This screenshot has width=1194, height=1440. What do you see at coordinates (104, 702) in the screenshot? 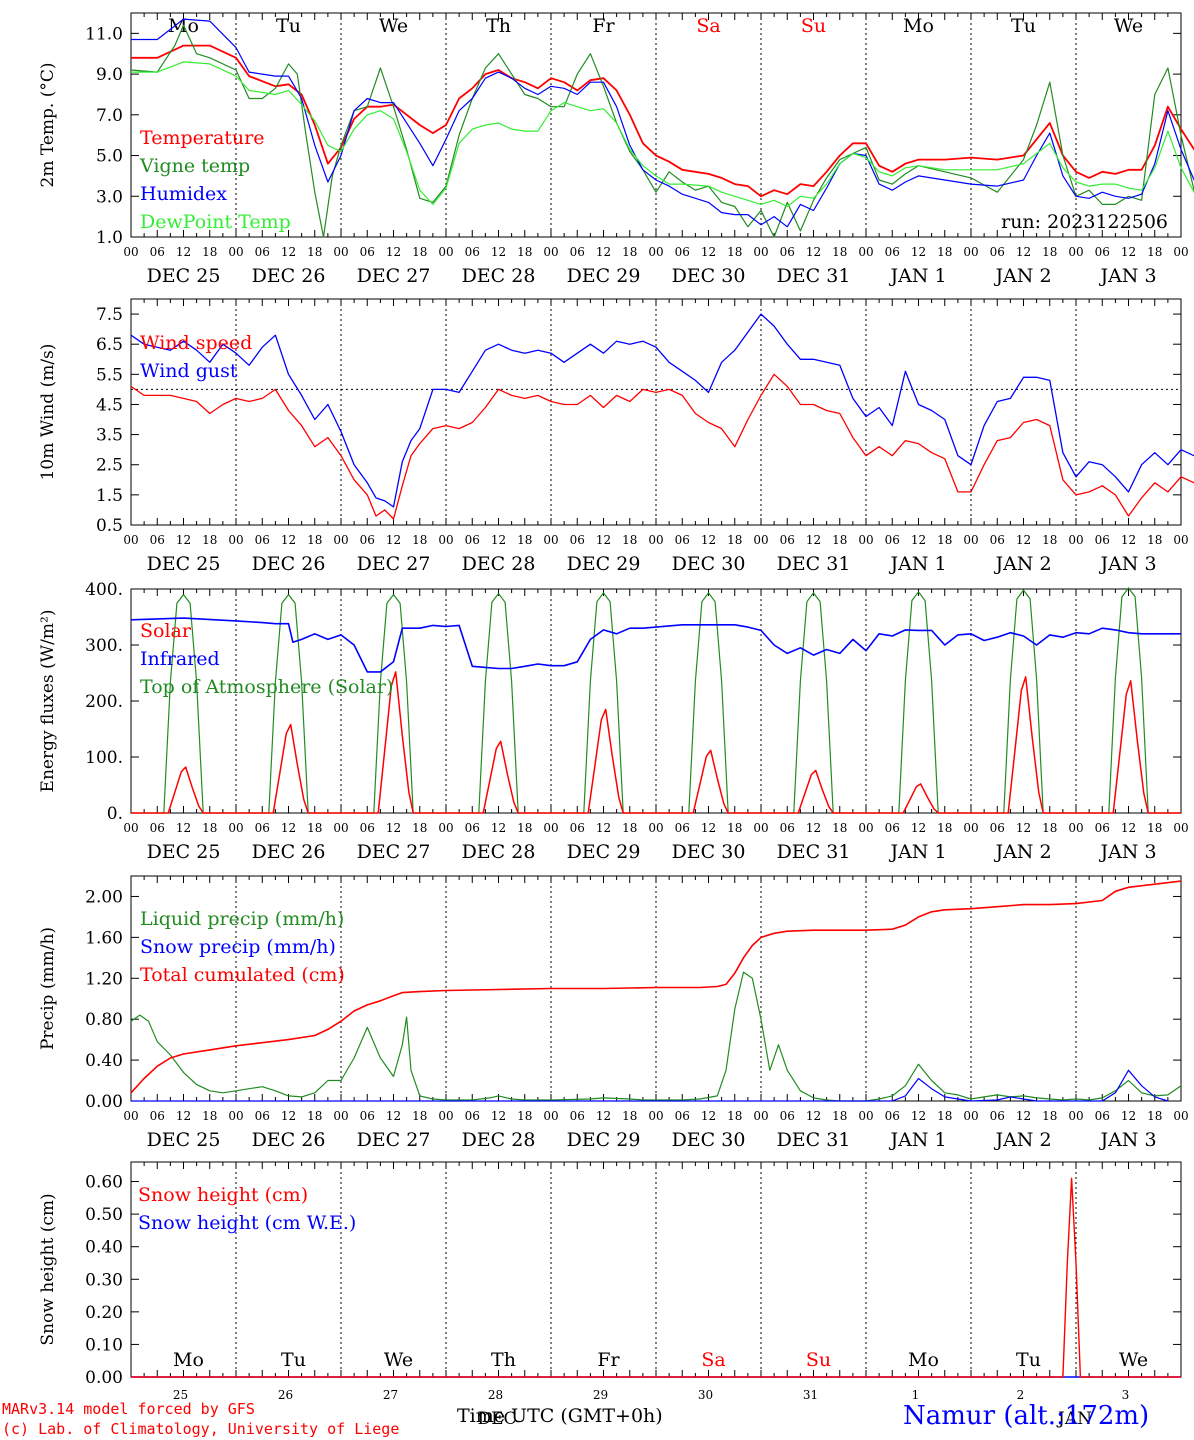
I see `y-tick-label: 200.` at bounding box center [104, 702].